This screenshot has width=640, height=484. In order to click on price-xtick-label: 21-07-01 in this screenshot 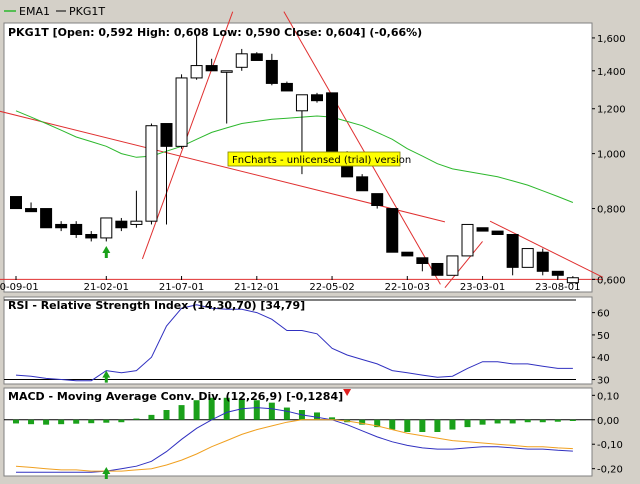, I will do `click(181, 287)`.